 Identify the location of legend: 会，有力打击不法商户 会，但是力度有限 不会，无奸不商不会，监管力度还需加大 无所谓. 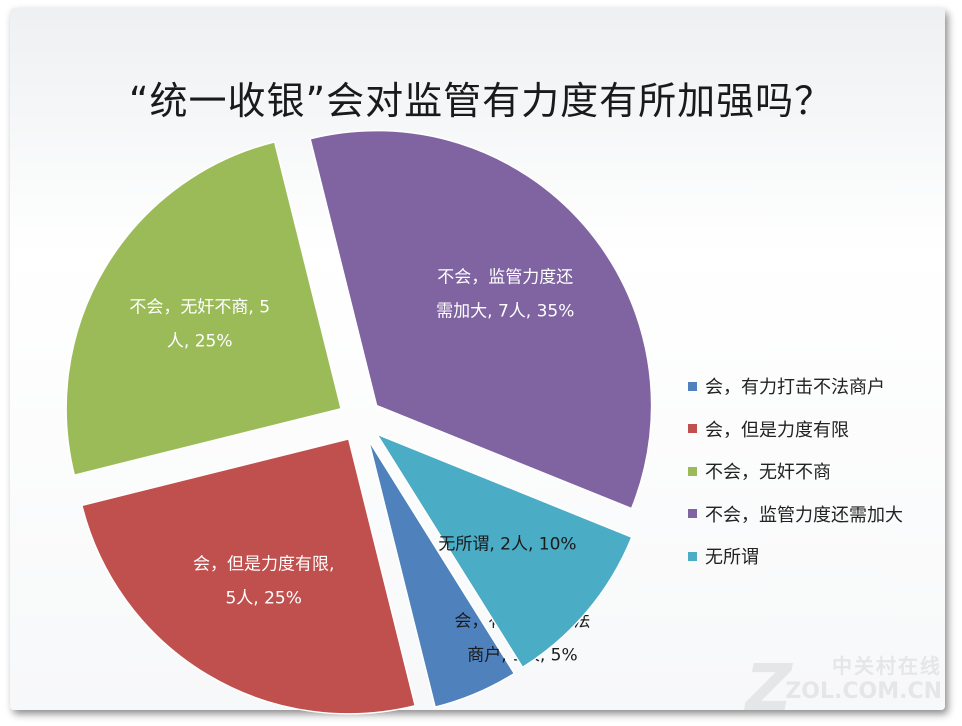
(795, 471).